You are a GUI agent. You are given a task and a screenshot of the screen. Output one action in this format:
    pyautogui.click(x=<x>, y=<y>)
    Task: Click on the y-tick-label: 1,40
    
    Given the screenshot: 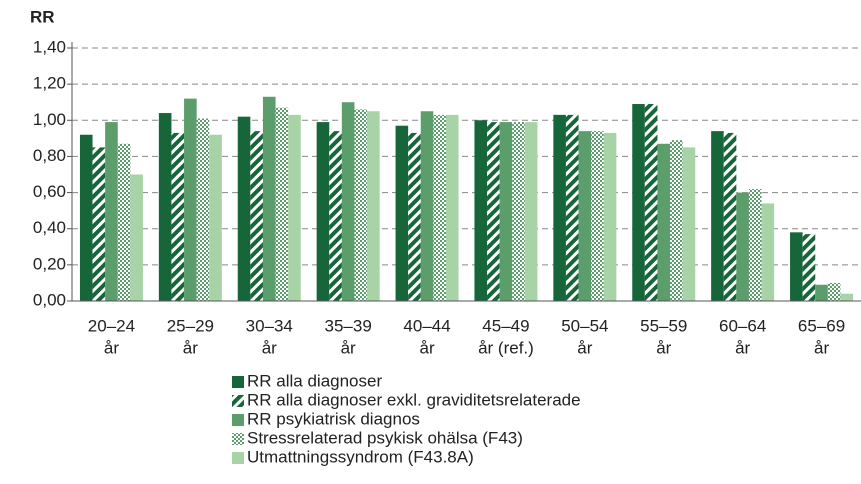 What is the action you would take?
    pyautogui.click(x=49, y=46)
    